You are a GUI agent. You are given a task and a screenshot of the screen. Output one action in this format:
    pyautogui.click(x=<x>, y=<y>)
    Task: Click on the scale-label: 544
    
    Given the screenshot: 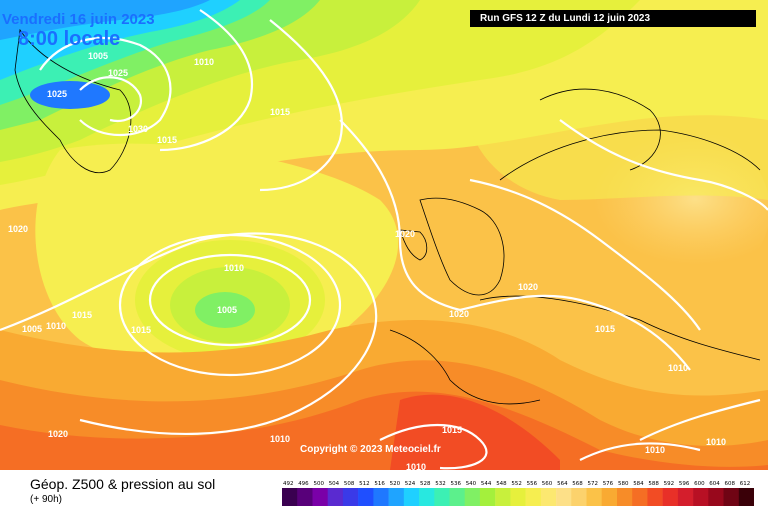 What is the action you would take?
    pyautogui.click(x=486, y=484)
    